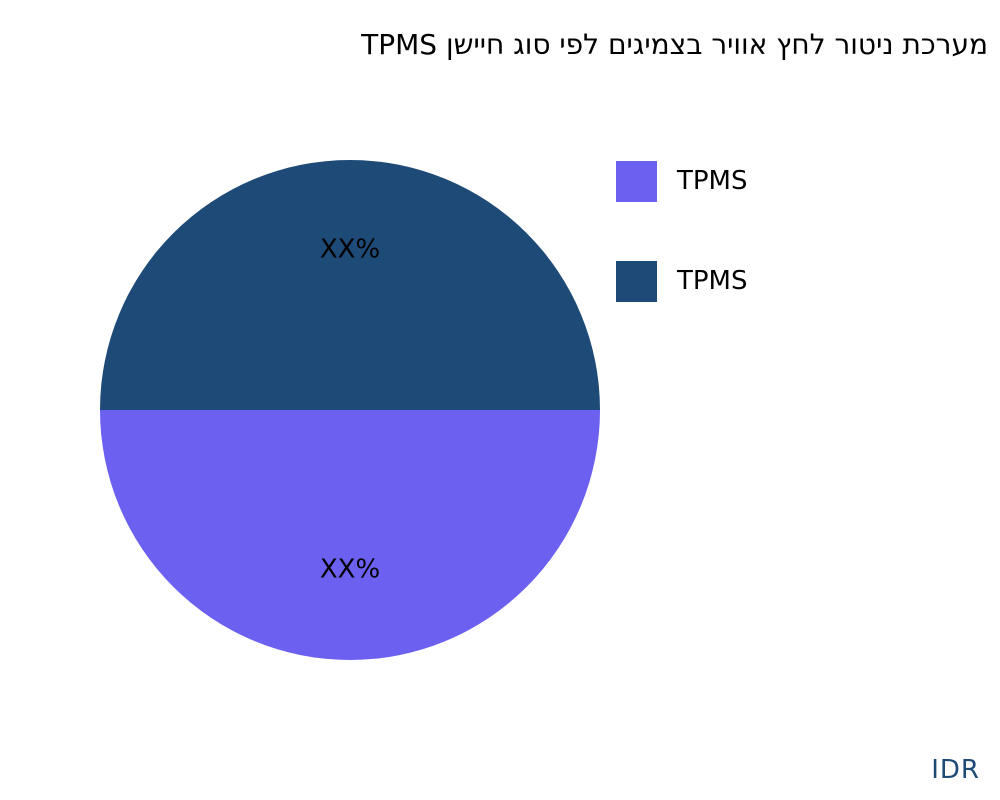 The height and width of the screenshot is (800, 1000). Describe the element at coordinates (712, 181) in the screenshot. I see `legend-label-1: TPMS` at that location.